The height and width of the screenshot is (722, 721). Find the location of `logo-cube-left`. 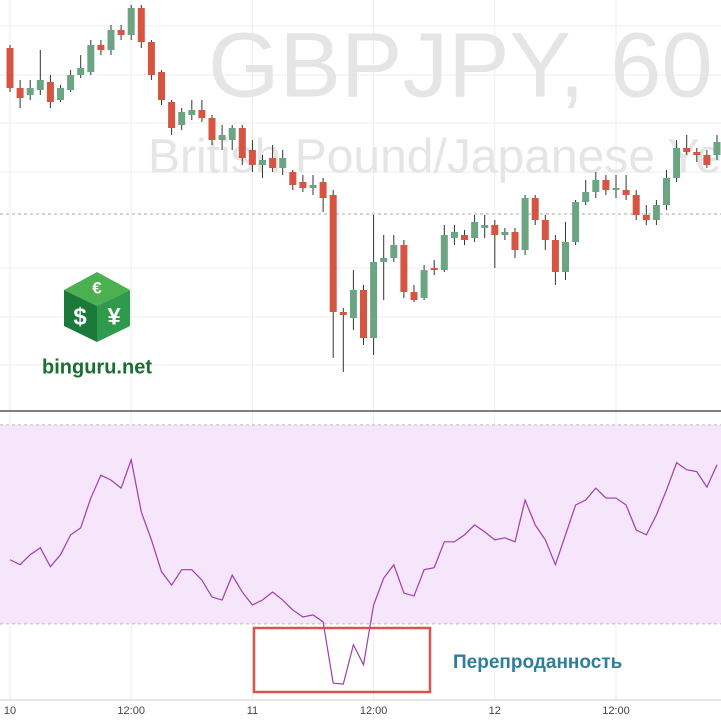

logo-cube-left is located at coordinates (80, 316).